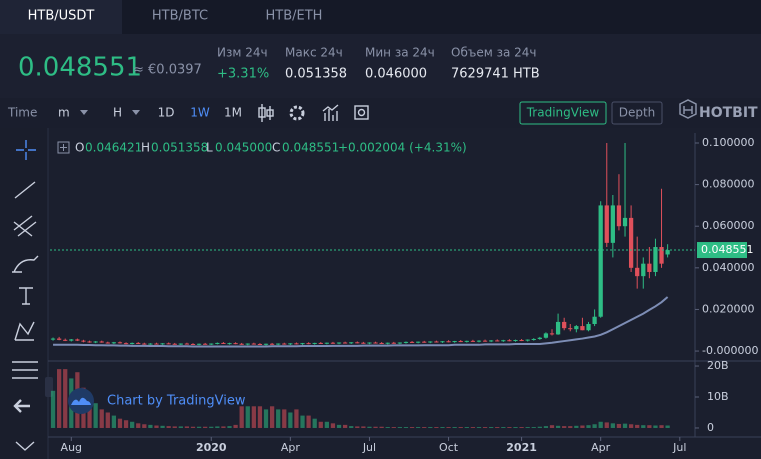 The width and height of the screenshot is (761, 459). I want to click on back-arrow, so click(21, 406).